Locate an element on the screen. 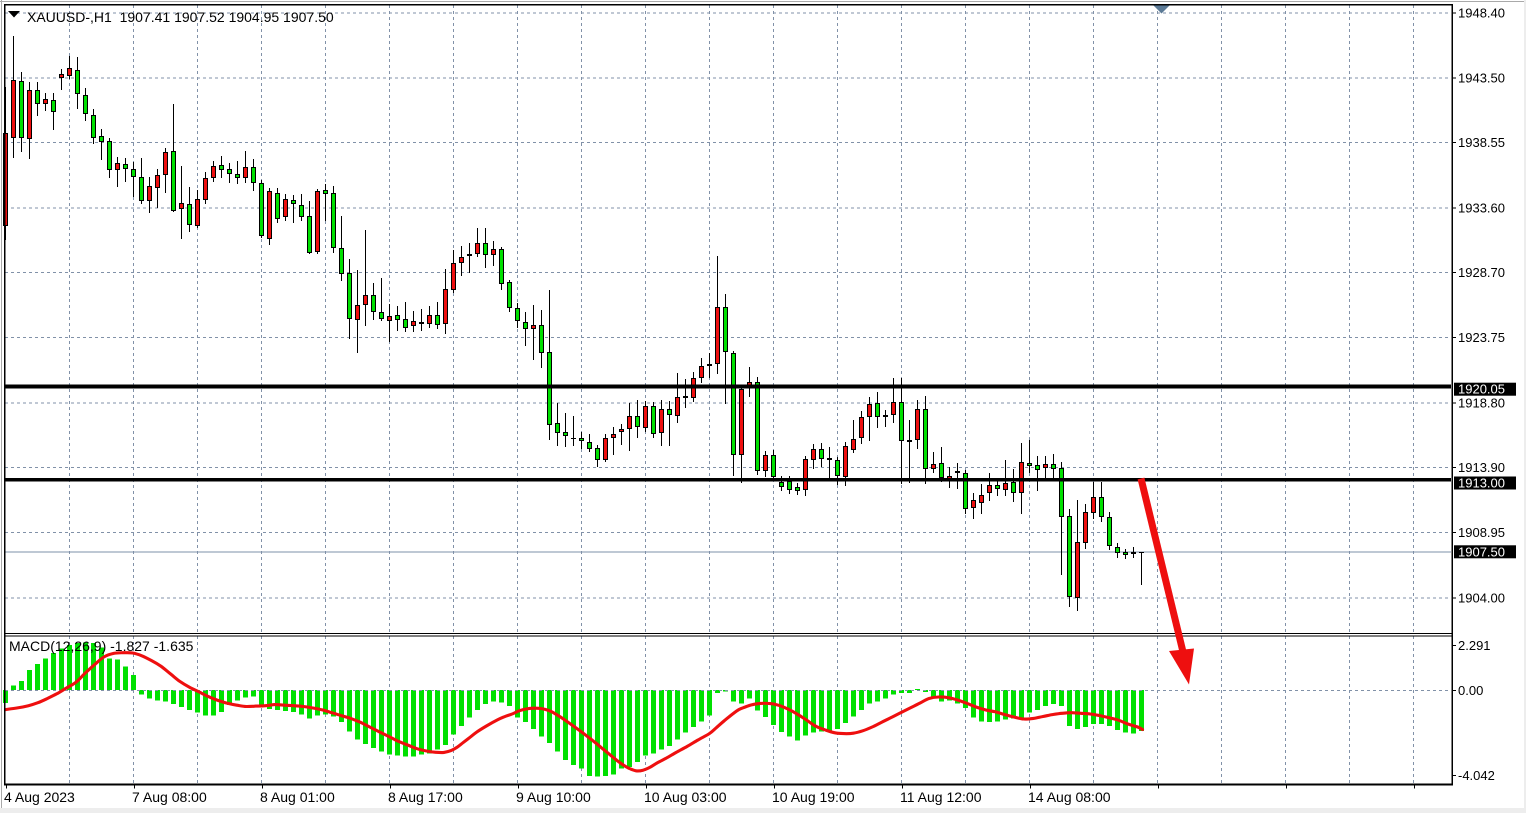  svg-text: 1908.95 is located at coordinates (1481, 532).